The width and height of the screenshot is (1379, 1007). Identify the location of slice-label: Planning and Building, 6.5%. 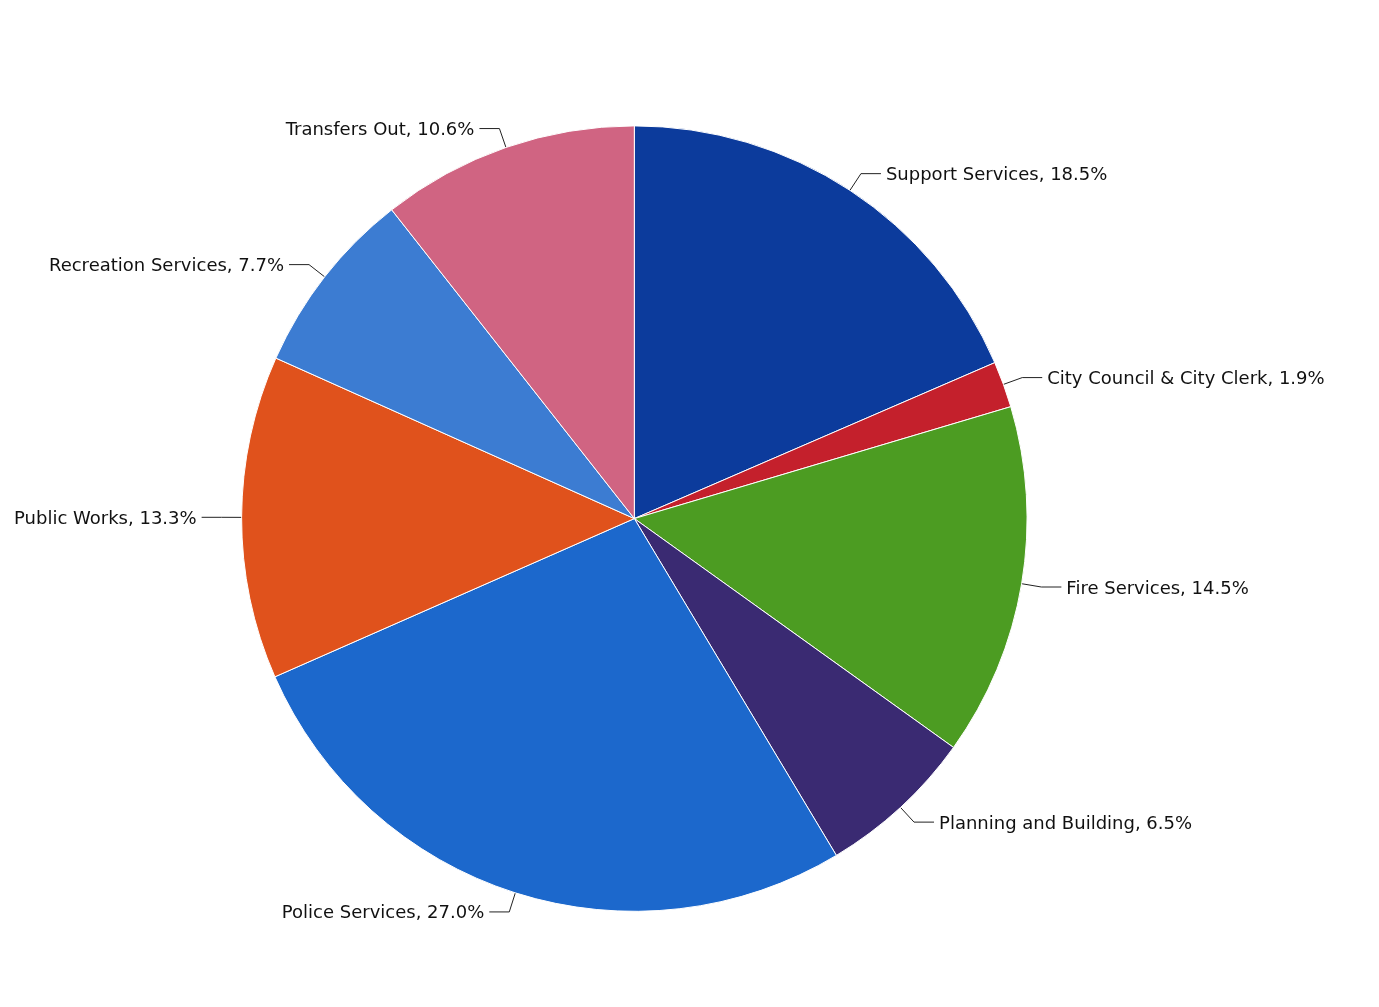
(1066, 822).